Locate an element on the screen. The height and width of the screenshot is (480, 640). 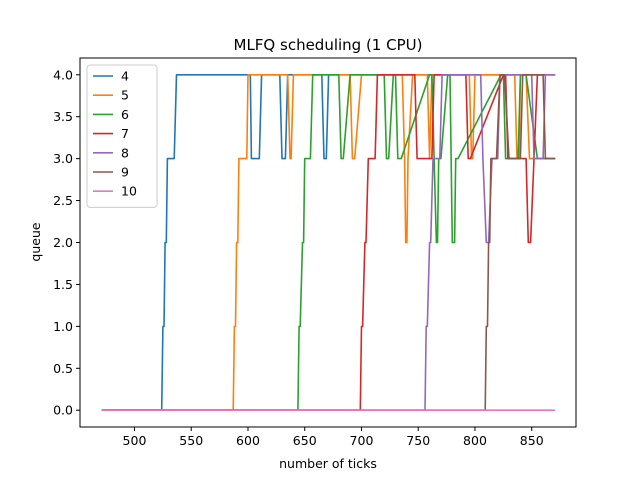
x-axis-label: number of ticks is located at coordinates (328, 463).